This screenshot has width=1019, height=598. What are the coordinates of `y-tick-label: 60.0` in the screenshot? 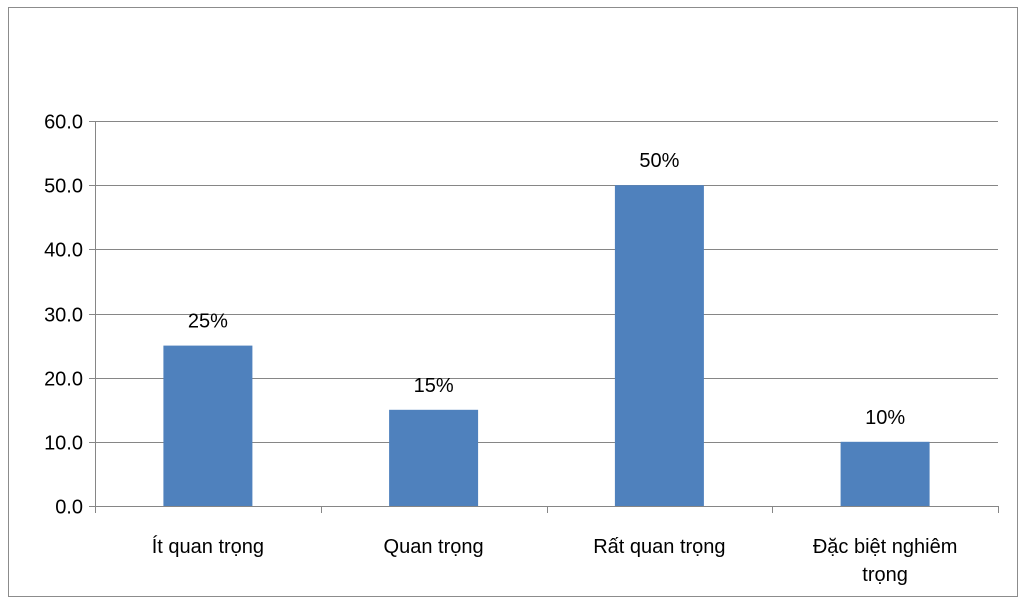 It's located at (63, 123).